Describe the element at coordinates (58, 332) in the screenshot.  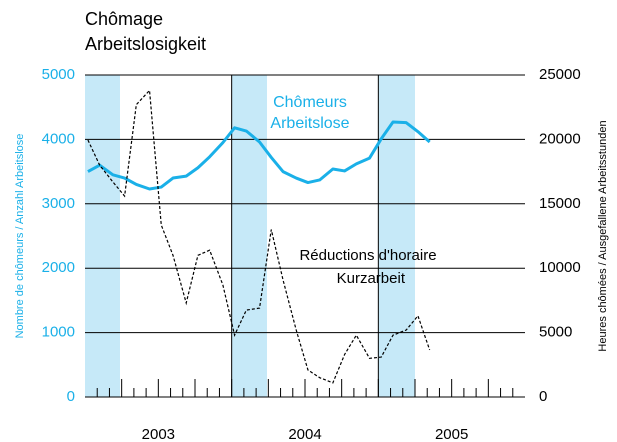
I see `y-tick-label: 1000` at that location.